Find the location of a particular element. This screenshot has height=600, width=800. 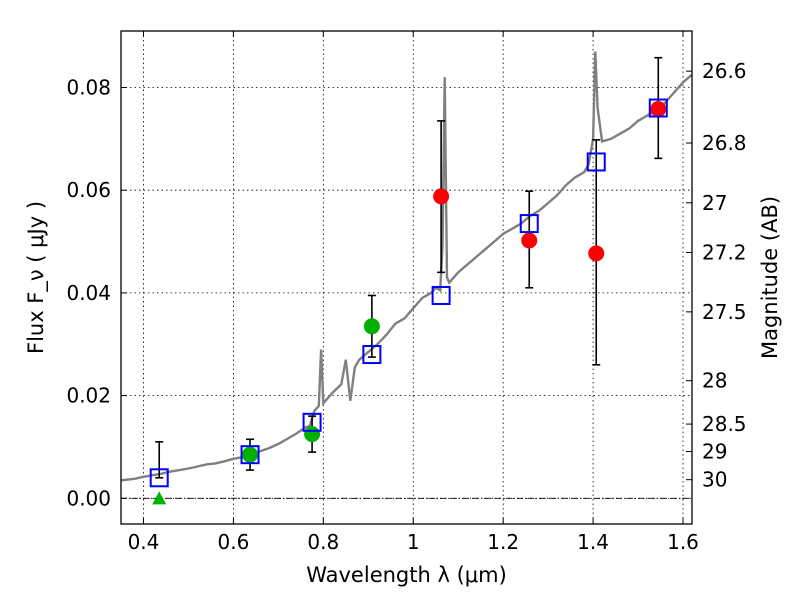

x-tick-label: 0.8 is located at coordinates (323, 542).